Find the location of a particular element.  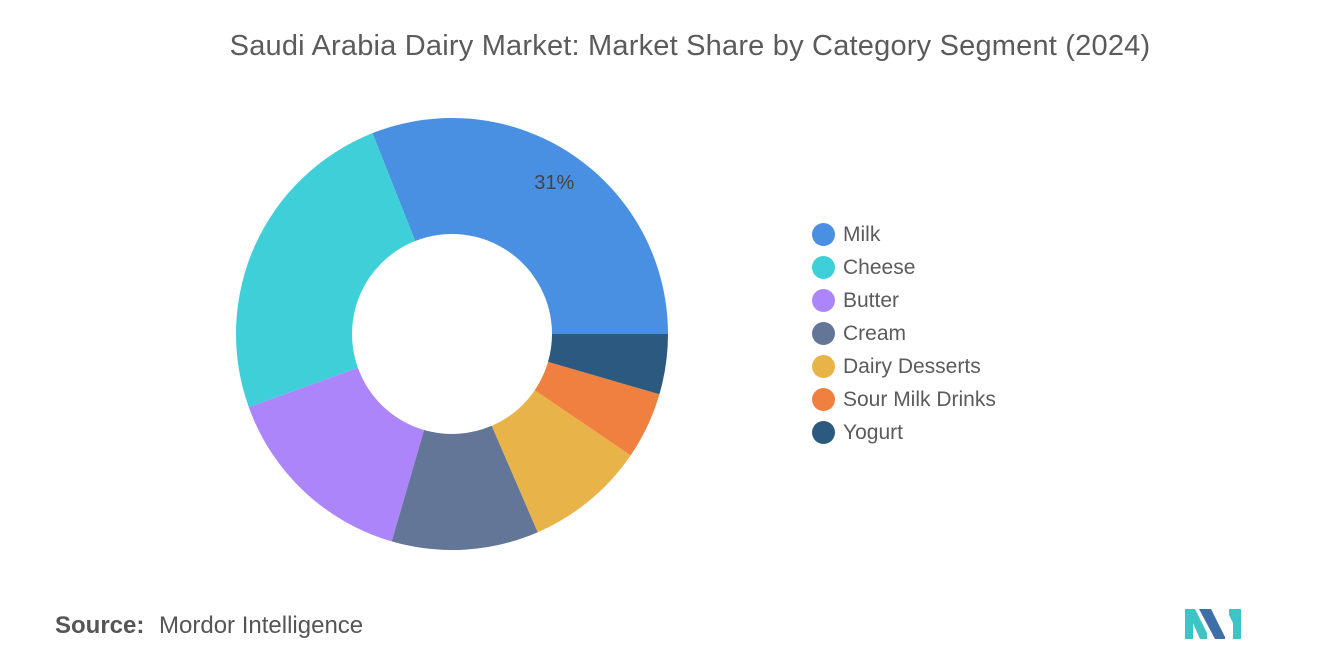

logo-shape-right is located at coordinates (1235, 624).